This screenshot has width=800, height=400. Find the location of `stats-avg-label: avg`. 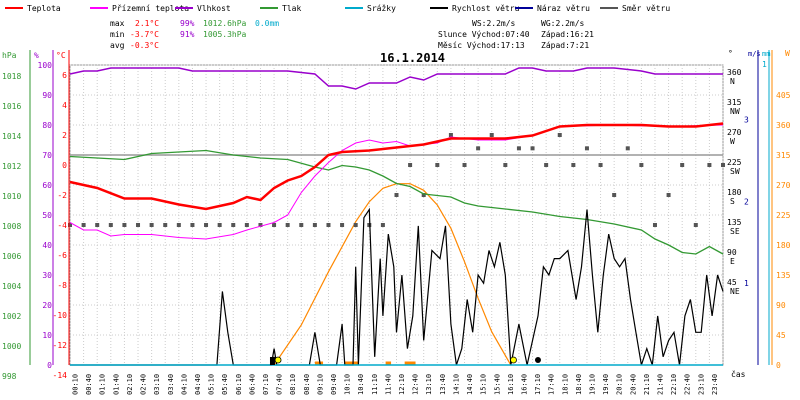

stats-avg-label: avg is located at coordinates (117, 45).